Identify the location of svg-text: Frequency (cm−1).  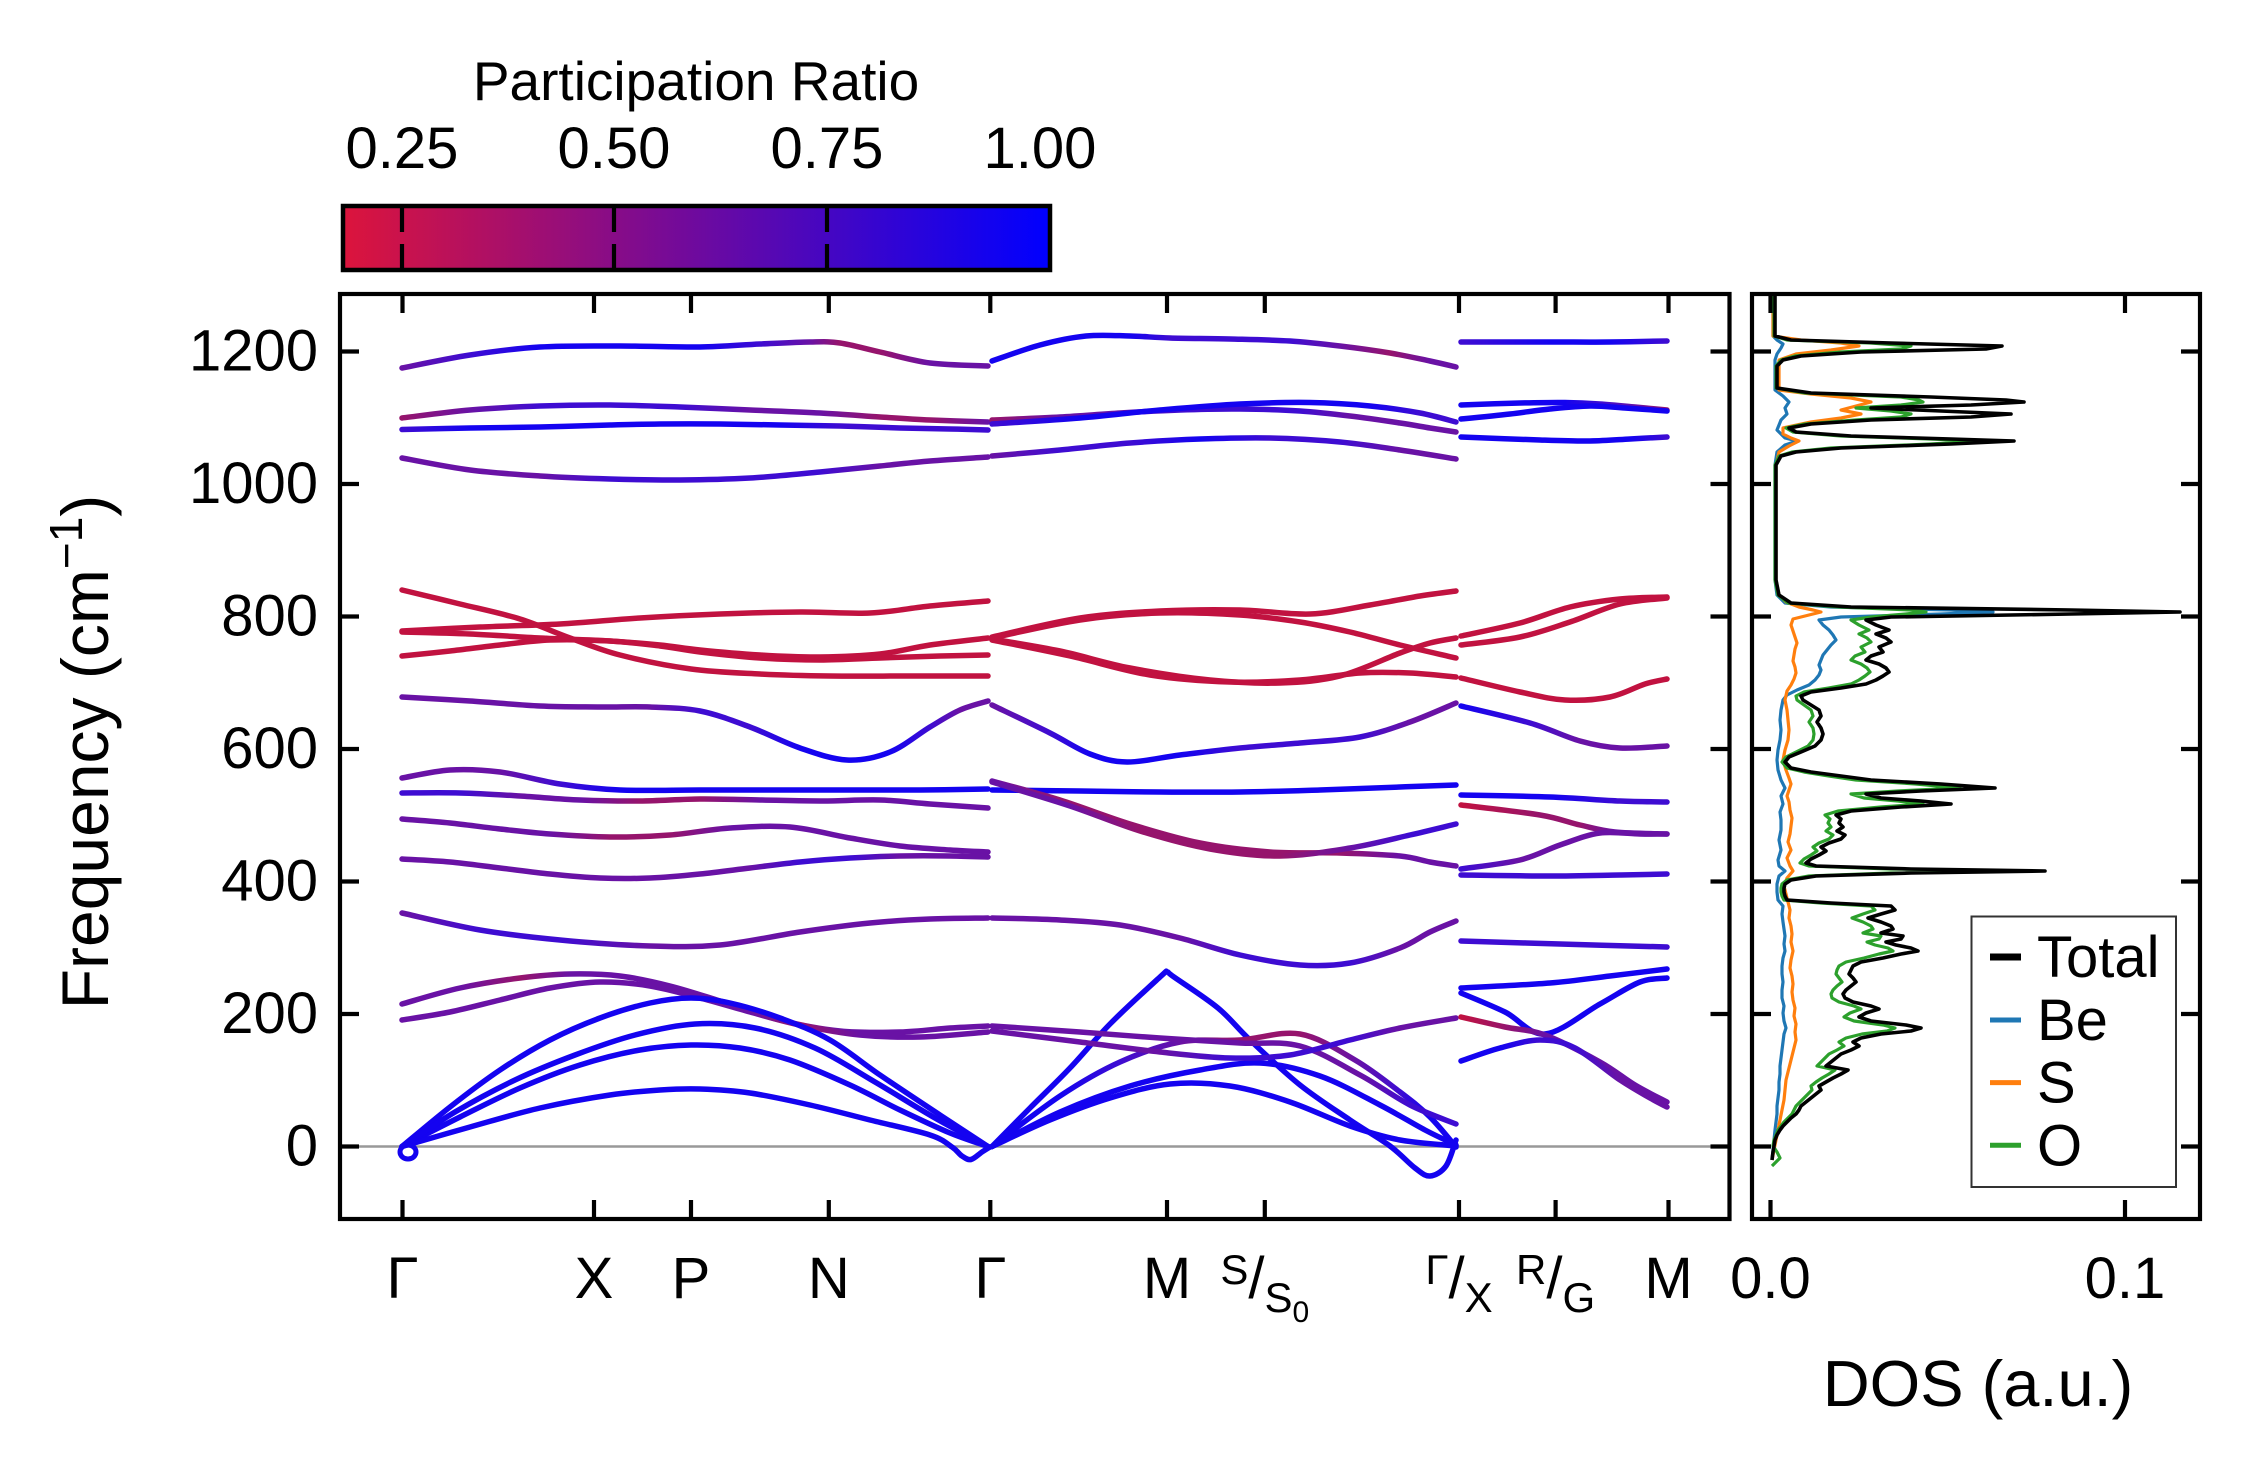
(81, 752).